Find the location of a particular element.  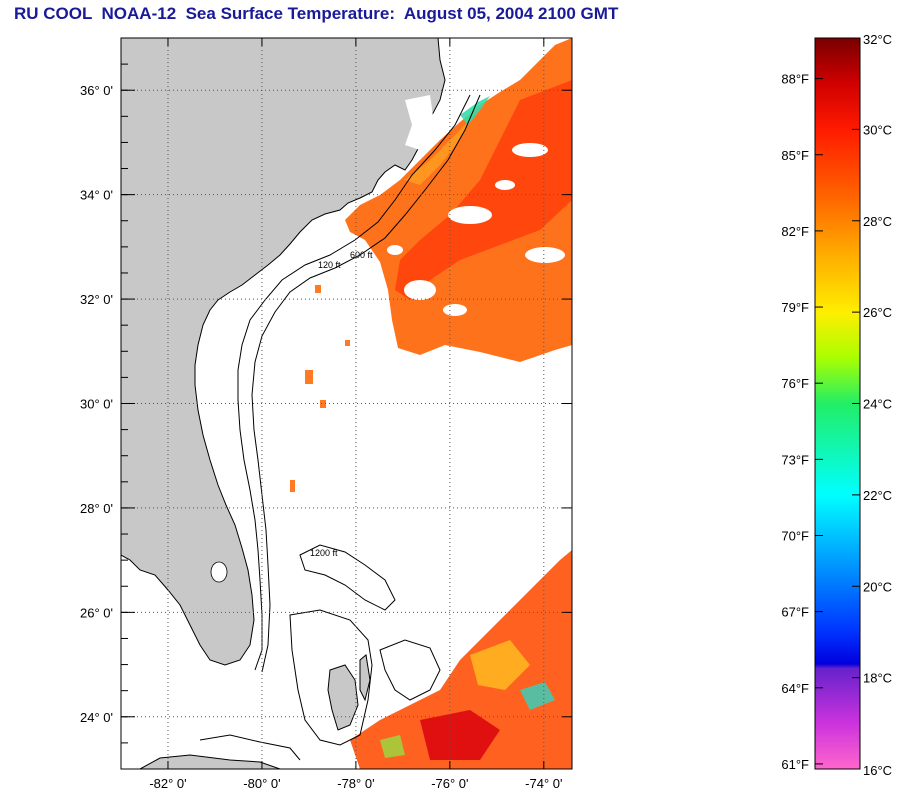

contour-label-120: 120 ft is located at coordinates (329, 265).